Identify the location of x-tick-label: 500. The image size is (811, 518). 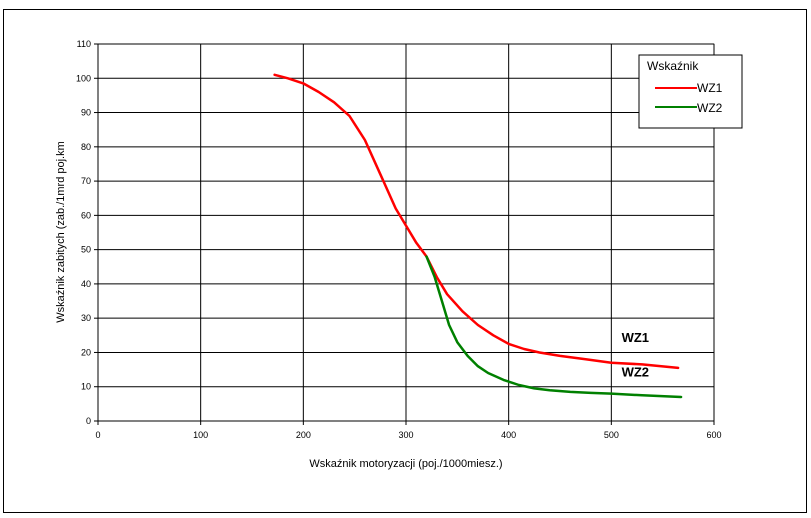
(611, 435).